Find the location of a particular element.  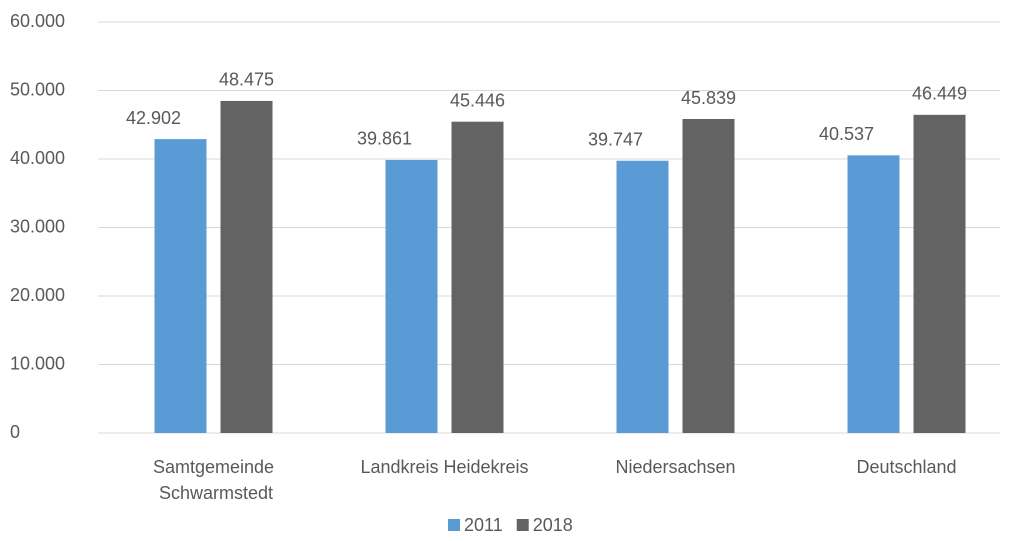

legend-label: 2018 is located at coordinates (553, 525).